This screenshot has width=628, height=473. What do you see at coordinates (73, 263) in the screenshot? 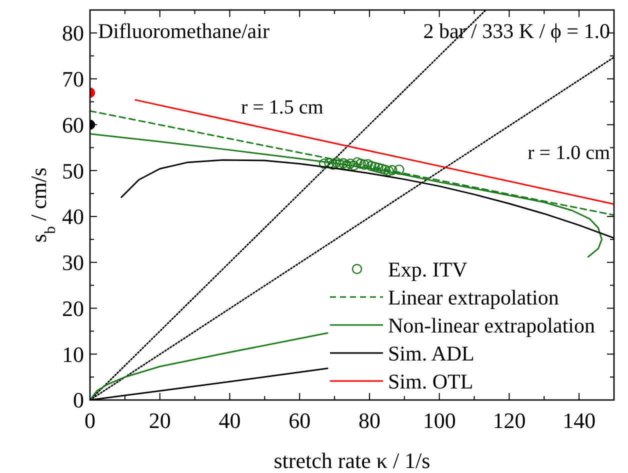
I see `y-tick-label: 30` at bounding box center [73, 263].